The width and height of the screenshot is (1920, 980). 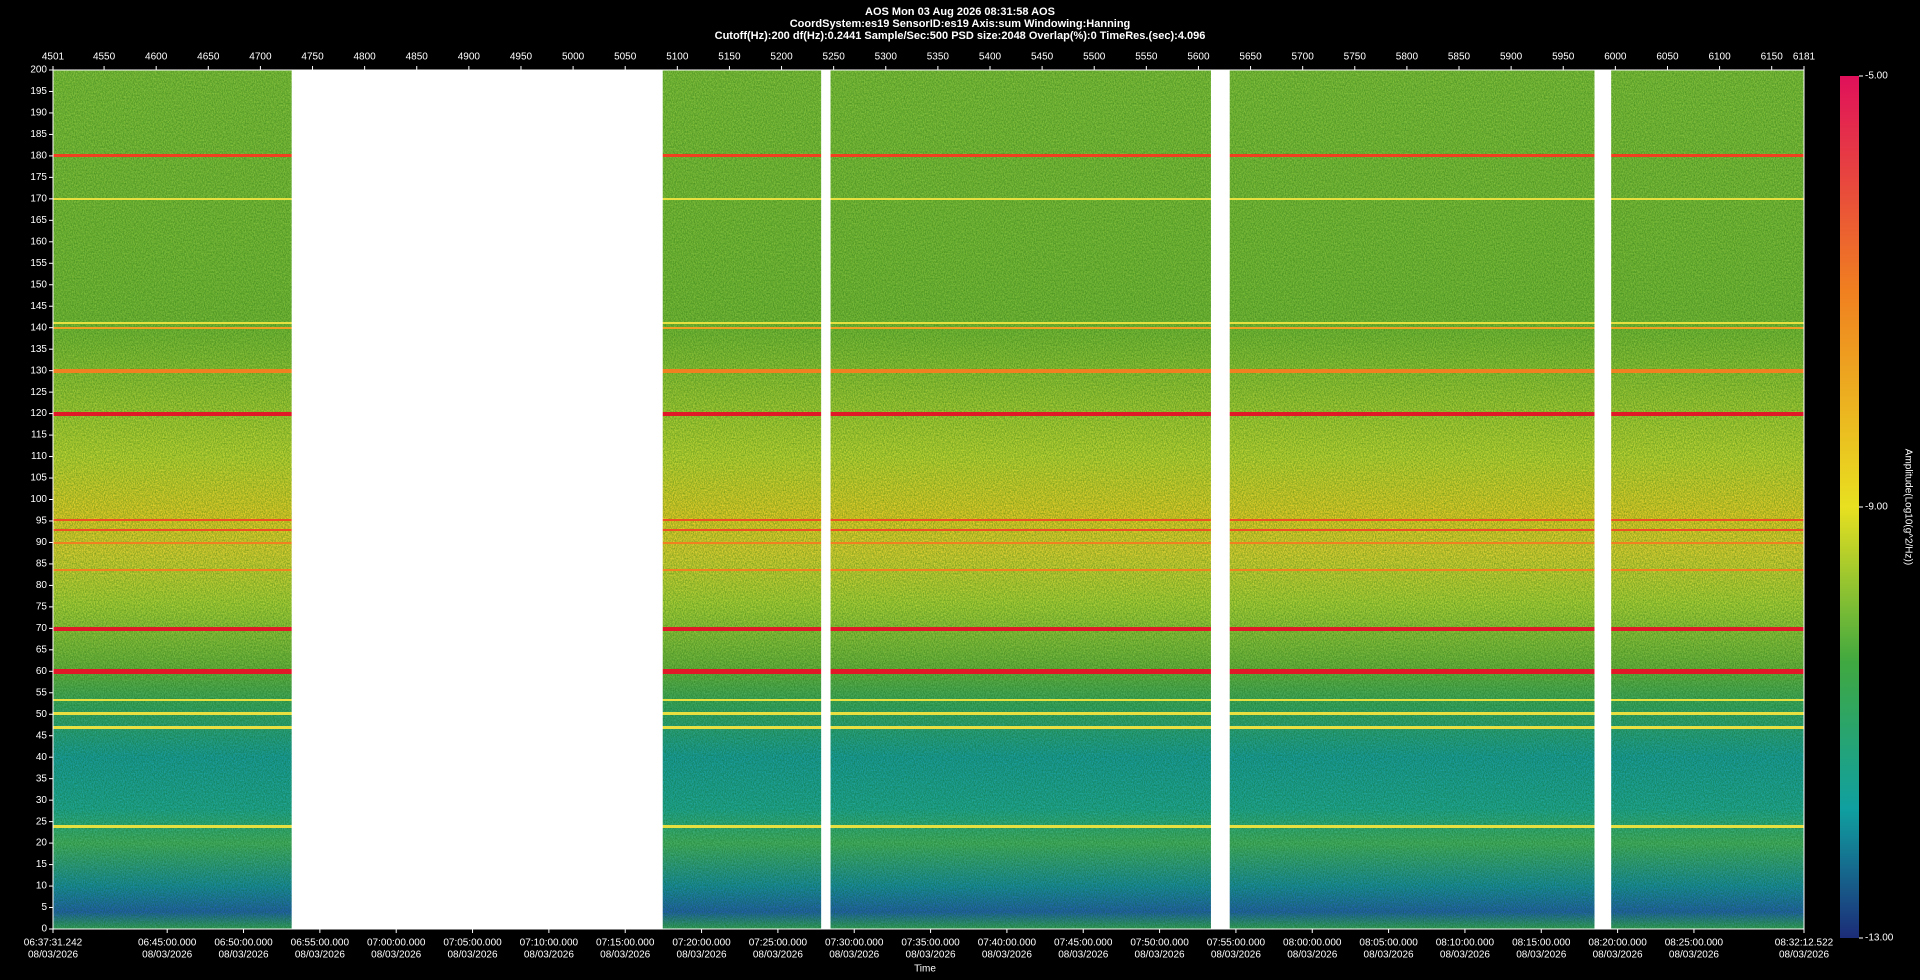 What do you see at coordinates (38, 478) in the screenshot?
I see `y-tick-label: 105` at bounding box center [38, 478].